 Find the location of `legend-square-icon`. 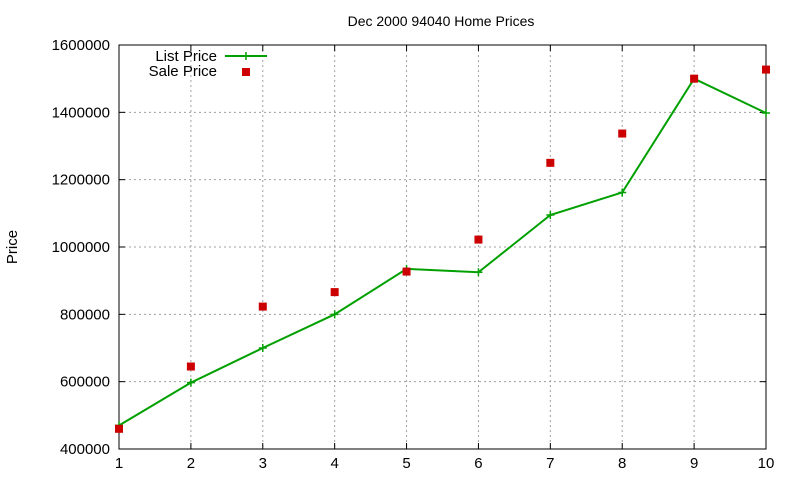

legend-square-icon is located at coordinates (246, 72).